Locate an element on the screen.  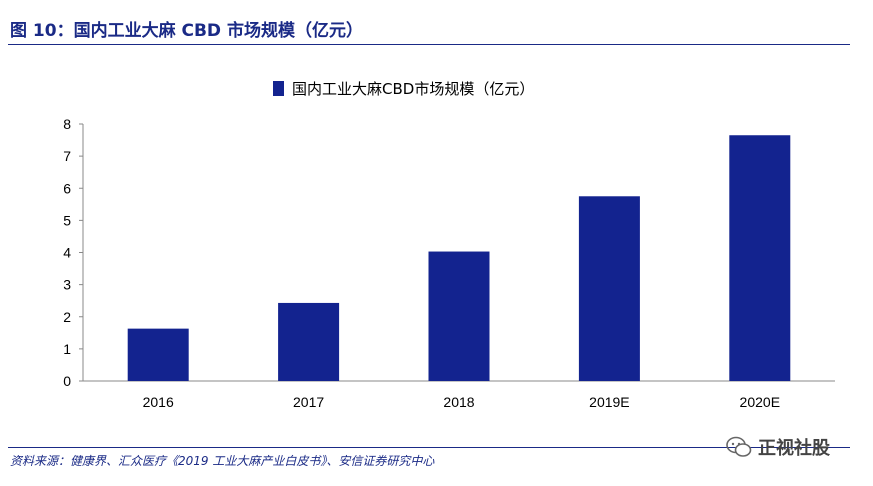
x-tick-label: 2019E is located at coordinates (609, 402).